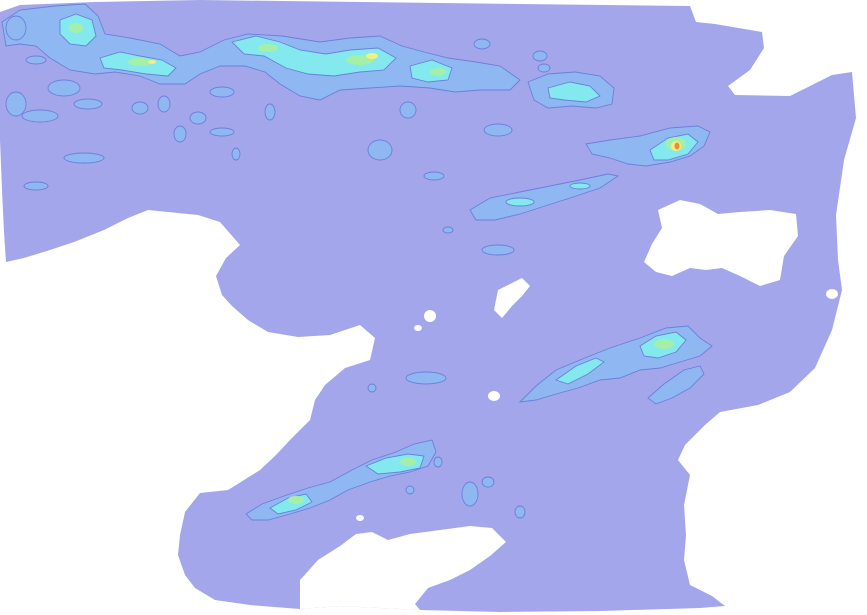 The width and height of the screenshot is (867, 615). Describe the element at coordinates (403, 568) in the screenshot. I see `no-data-region-south` at that location.